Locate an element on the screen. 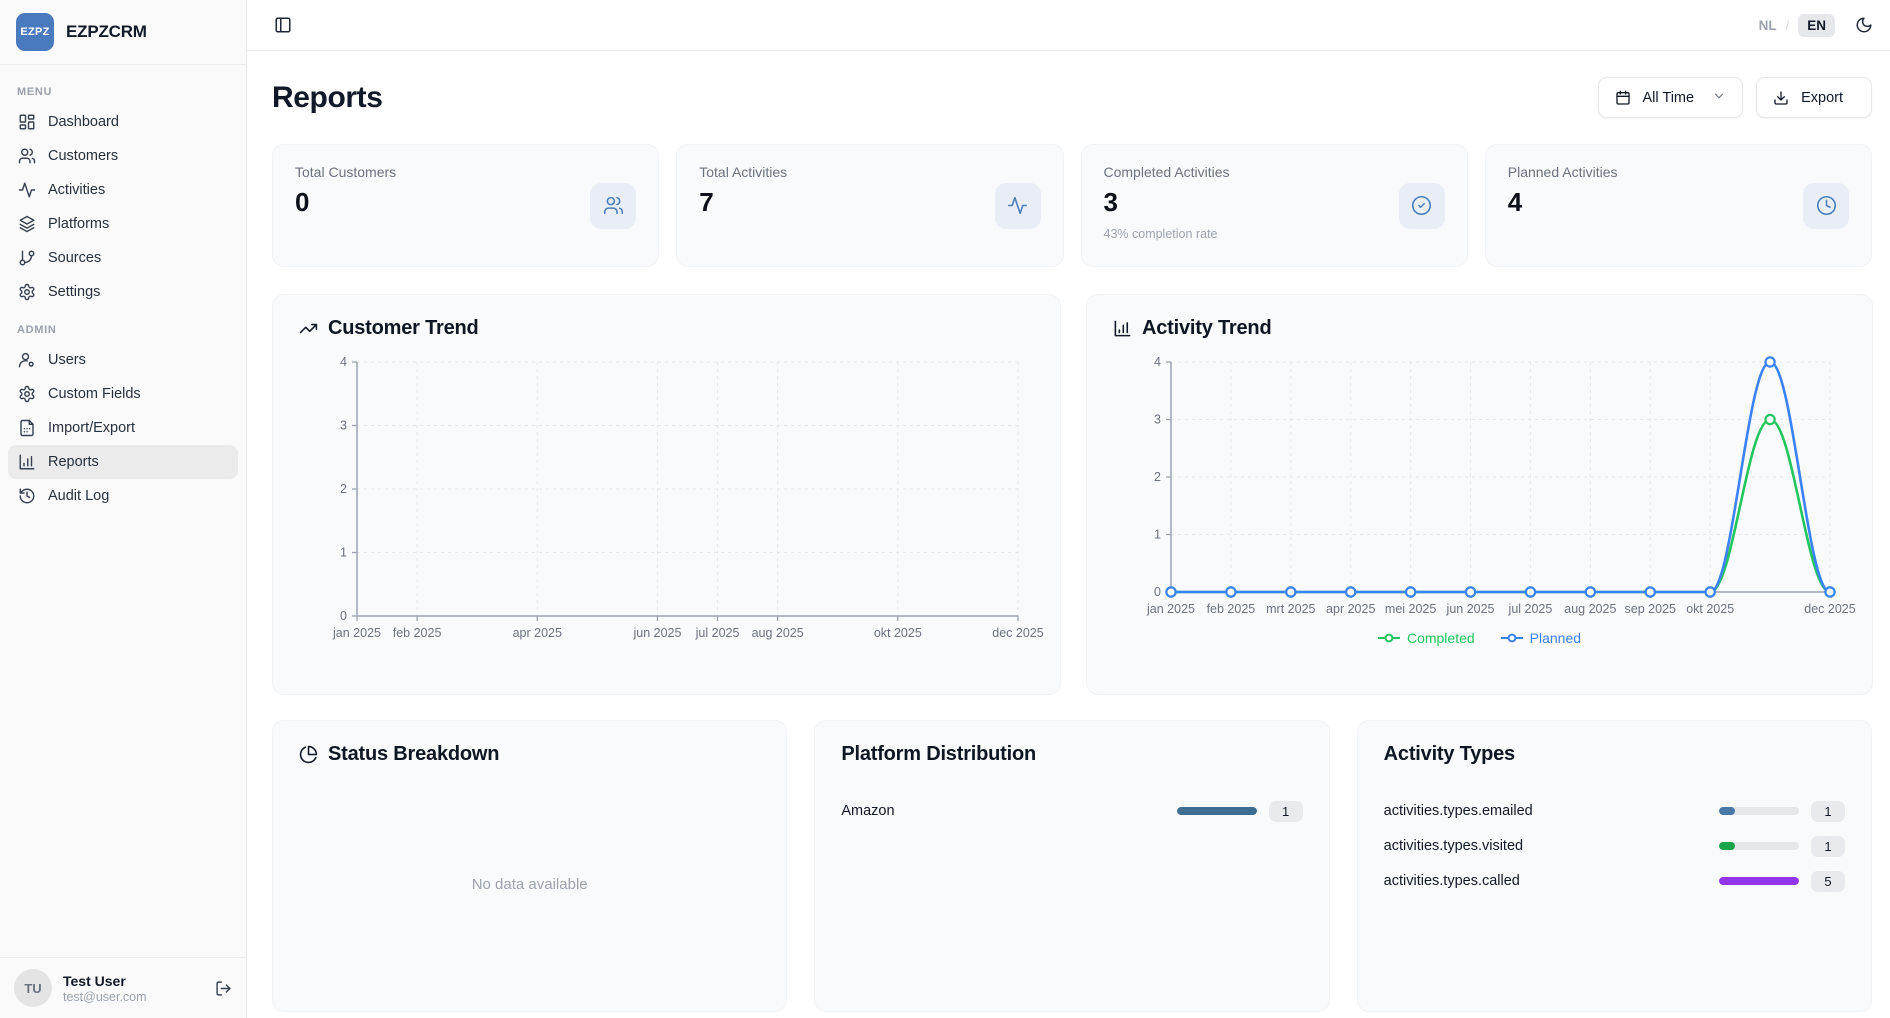 Image resolution: width=1890 pixels, height=1018 pixels. legend-item-planned: Planned is located at coordinates (1540, 638).